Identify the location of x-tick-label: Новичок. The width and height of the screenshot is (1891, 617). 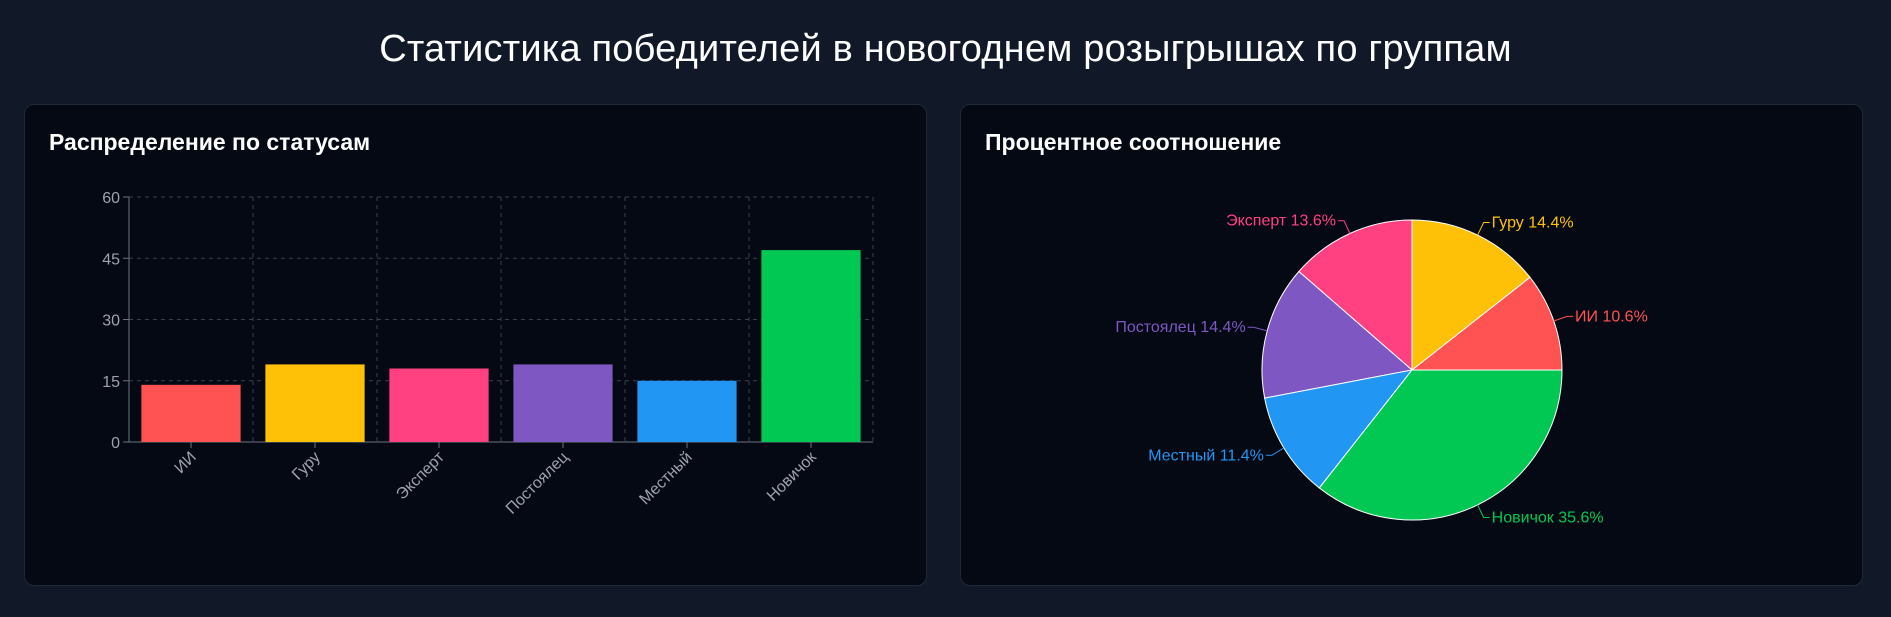
(792, 476).